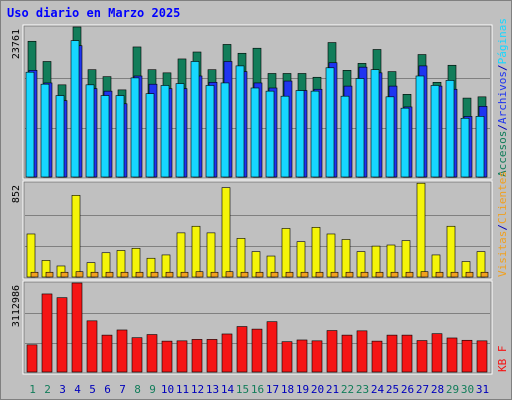 The width and height of the screenshot is (512, 400). Describe the element at coordinates (152, 389) in the screenshot. I see `x-tick-label: 9` at that location.